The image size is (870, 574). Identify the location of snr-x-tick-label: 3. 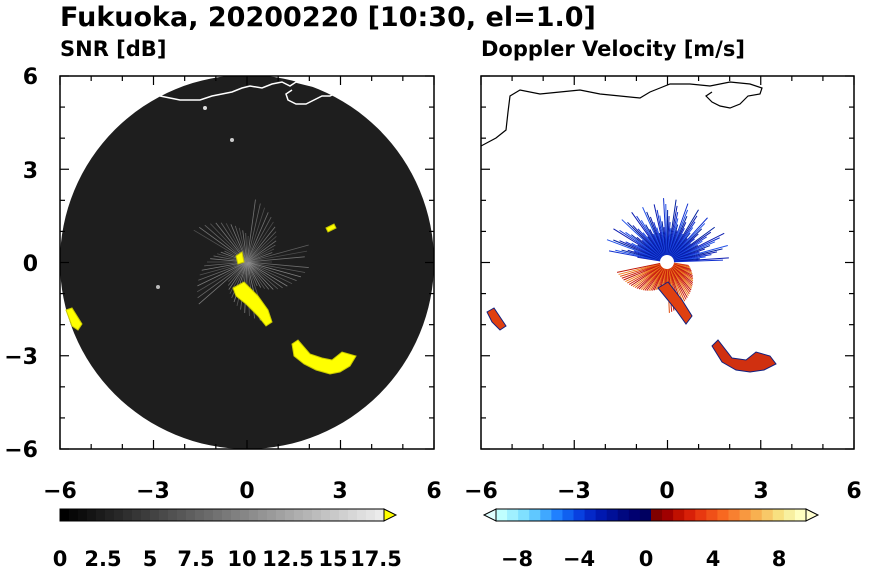
(339, 491).